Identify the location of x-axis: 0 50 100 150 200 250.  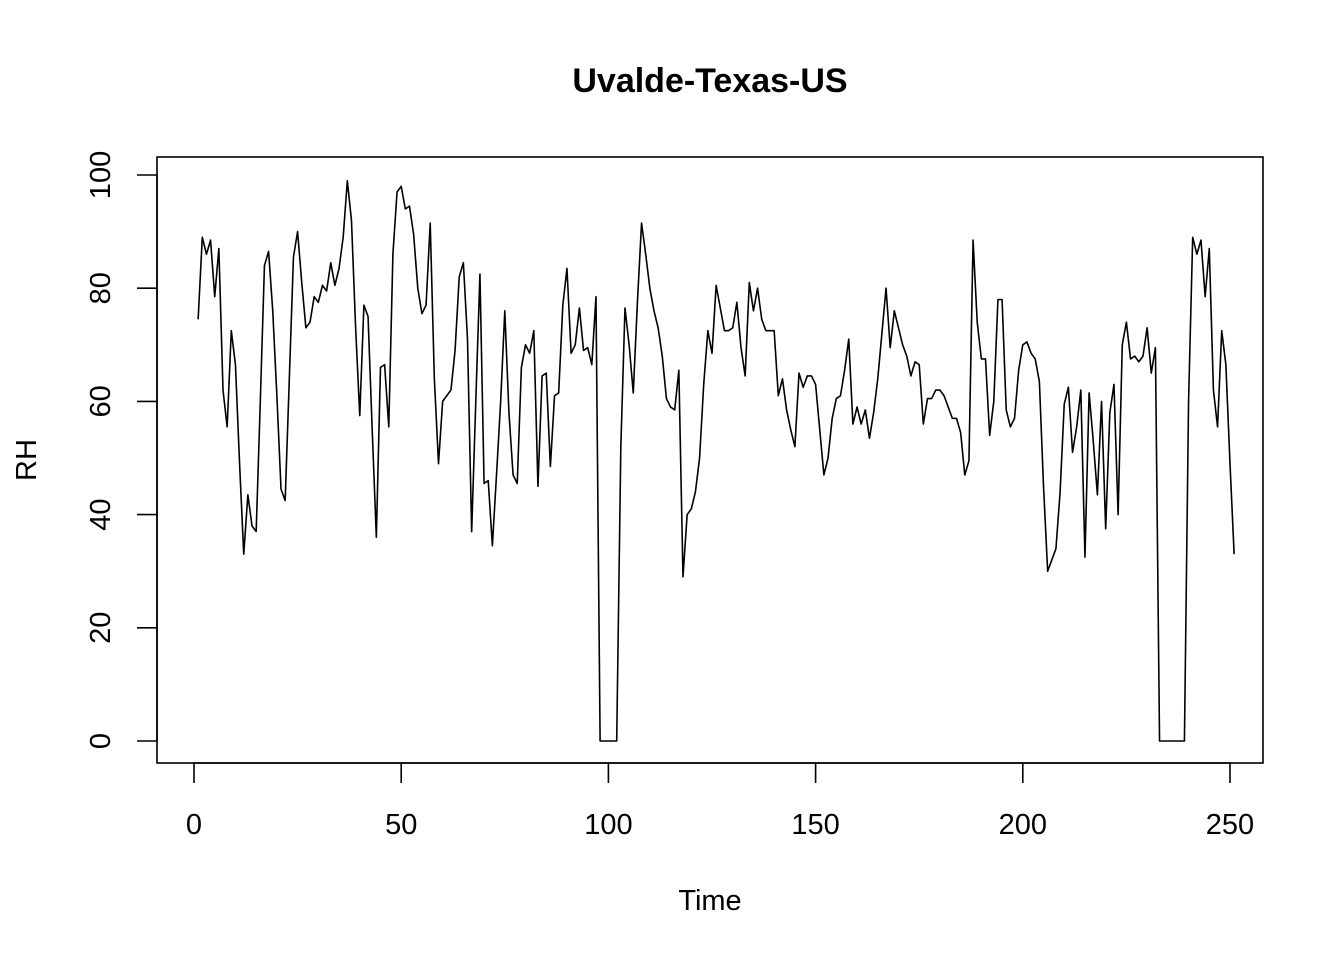
(720, 801).